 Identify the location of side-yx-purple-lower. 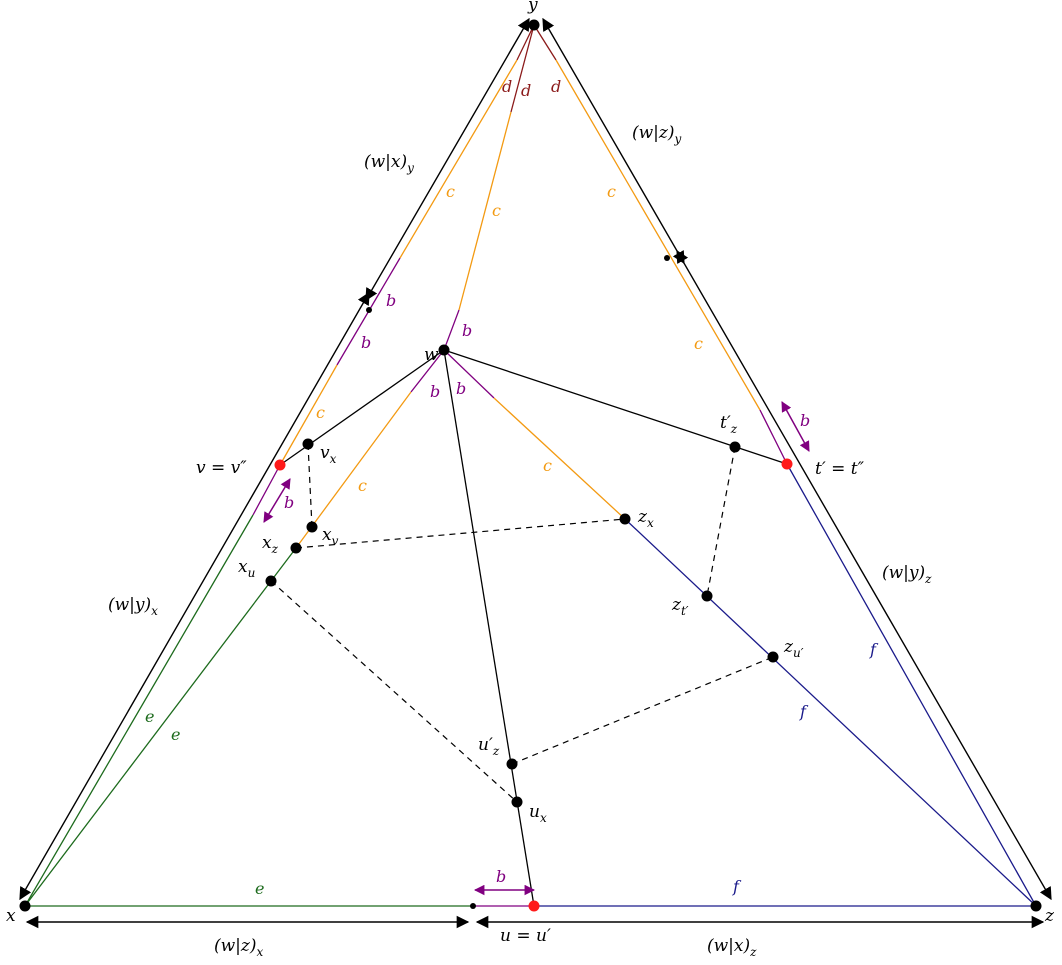
(266, 490).